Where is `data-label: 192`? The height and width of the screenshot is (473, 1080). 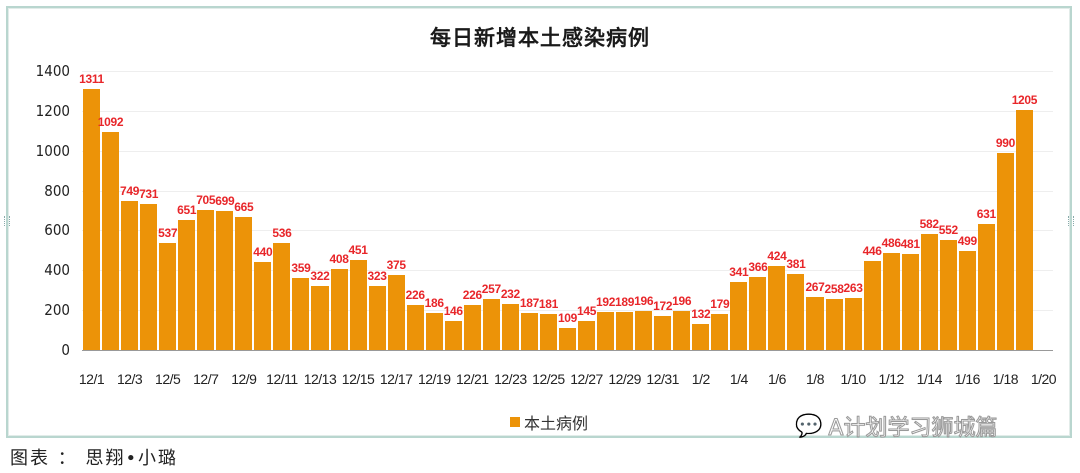
data-label: 192 is located at coordinates (606, 301).